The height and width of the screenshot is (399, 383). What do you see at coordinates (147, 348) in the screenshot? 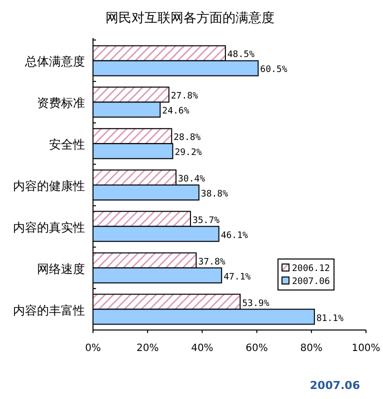
I see `x-tick-label: 20%` at bounding box center [147, 348].